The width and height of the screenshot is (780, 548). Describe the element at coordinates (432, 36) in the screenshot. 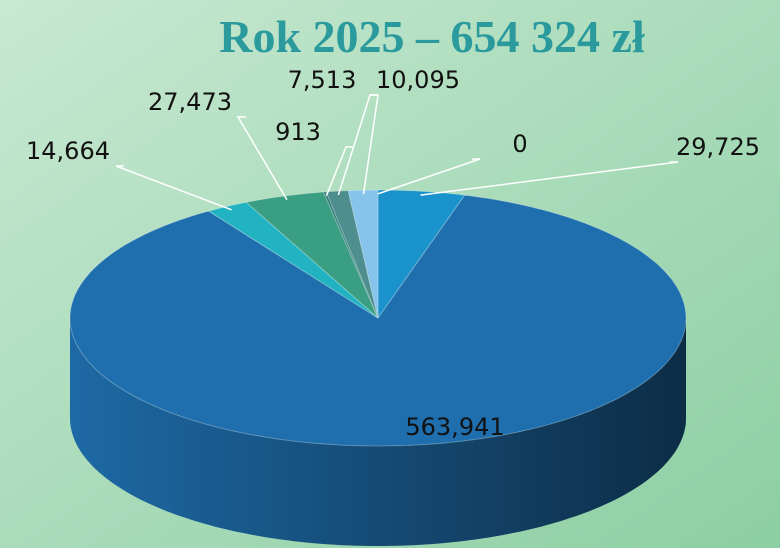

I see `chart-title: Rok 2025 – 654 324 zł` at that location.